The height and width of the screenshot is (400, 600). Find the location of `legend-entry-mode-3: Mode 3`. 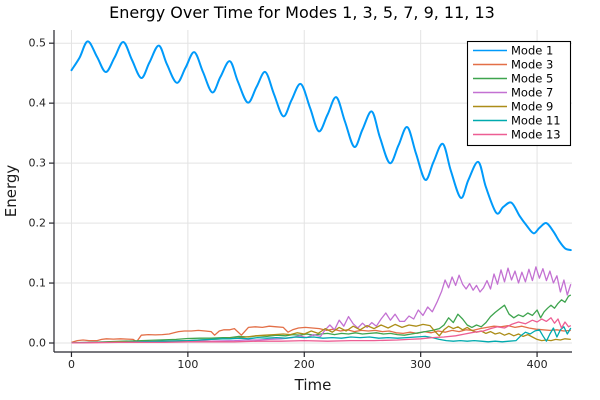

legend-entry-mode-3: Mode 3 is located at coordinates (513, 65).